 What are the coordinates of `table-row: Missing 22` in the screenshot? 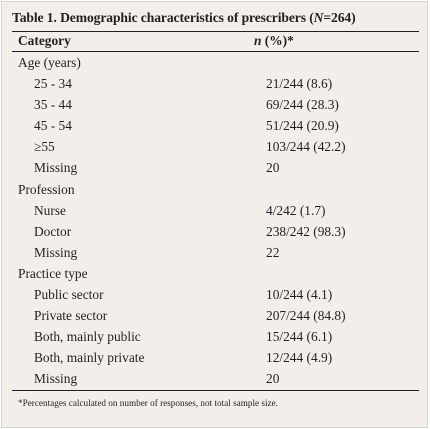 It's located at (215, 253).